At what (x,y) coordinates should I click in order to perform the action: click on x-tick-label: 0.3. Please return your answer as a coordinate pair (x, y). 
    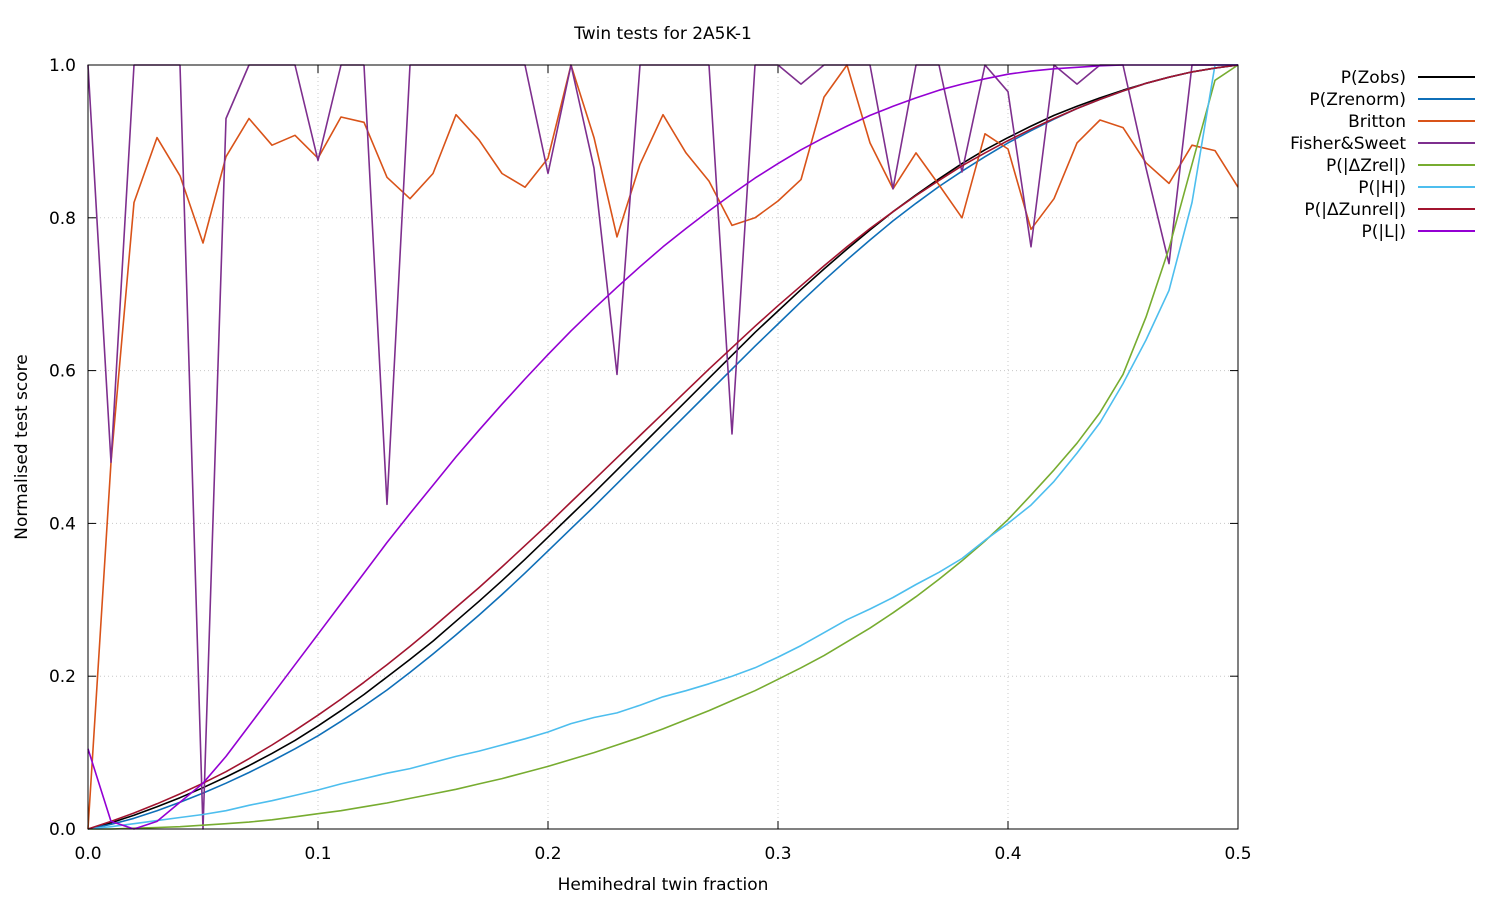
    Looking at the image, I should click on (777, 854).